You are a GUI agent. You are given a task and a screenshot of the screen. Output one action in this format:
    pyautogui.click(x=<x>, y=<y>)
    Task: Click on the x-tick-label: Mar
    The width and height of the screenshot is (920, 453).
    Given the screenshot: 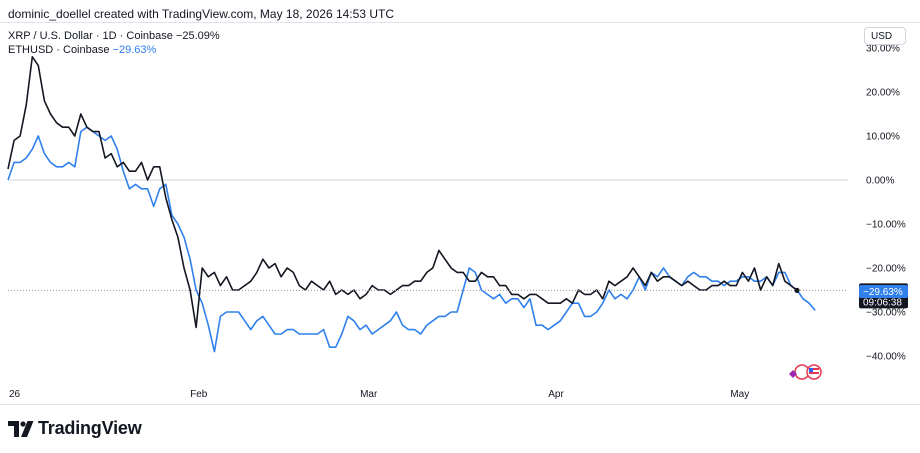 What is the action you would take?
    pyautogui.click(x=369, y=394)
    